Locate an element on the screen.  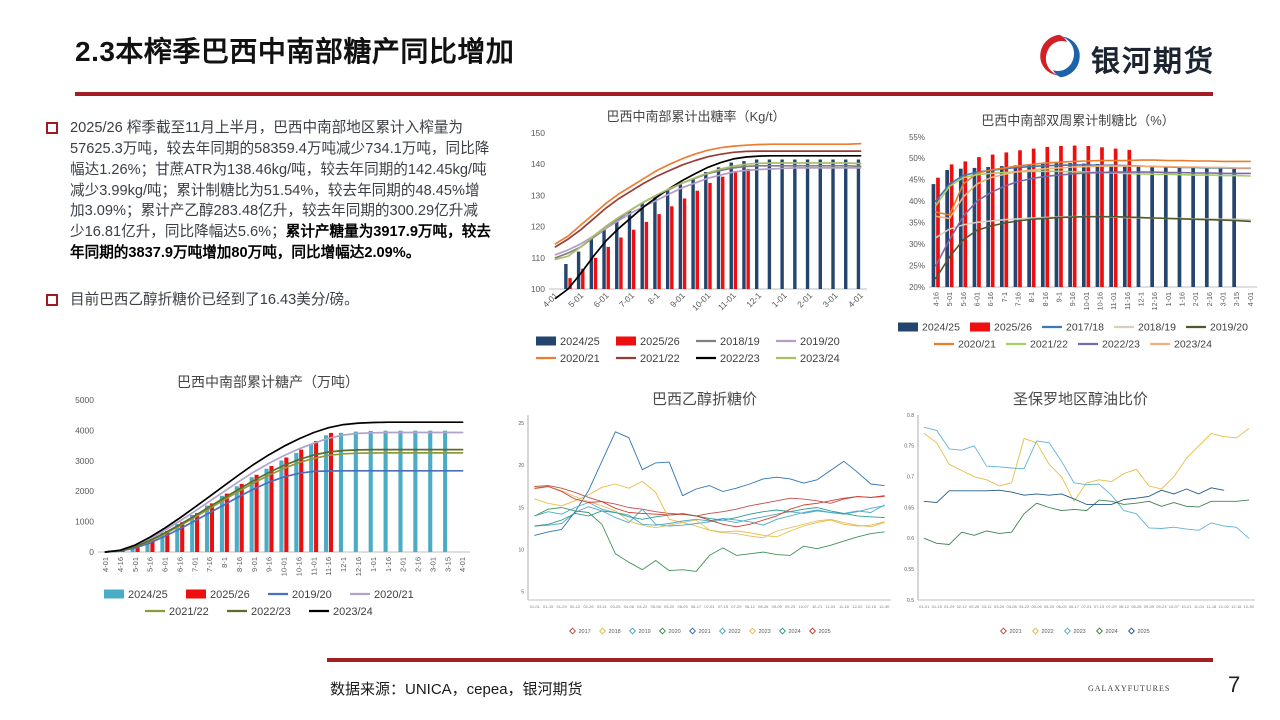
svg-text: 40% is located at coordinates (917, 201).